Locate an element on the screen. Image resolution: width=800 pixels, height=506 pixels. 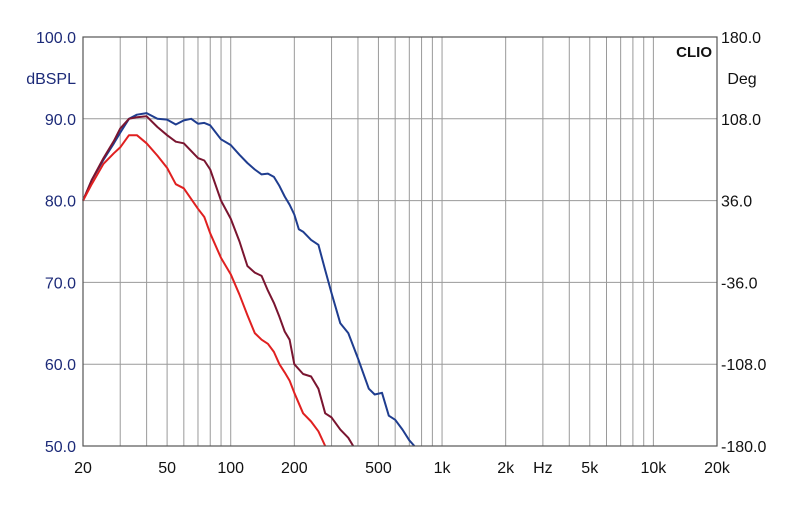
x-tick-label: 100 is located at coordinates (230, 468).